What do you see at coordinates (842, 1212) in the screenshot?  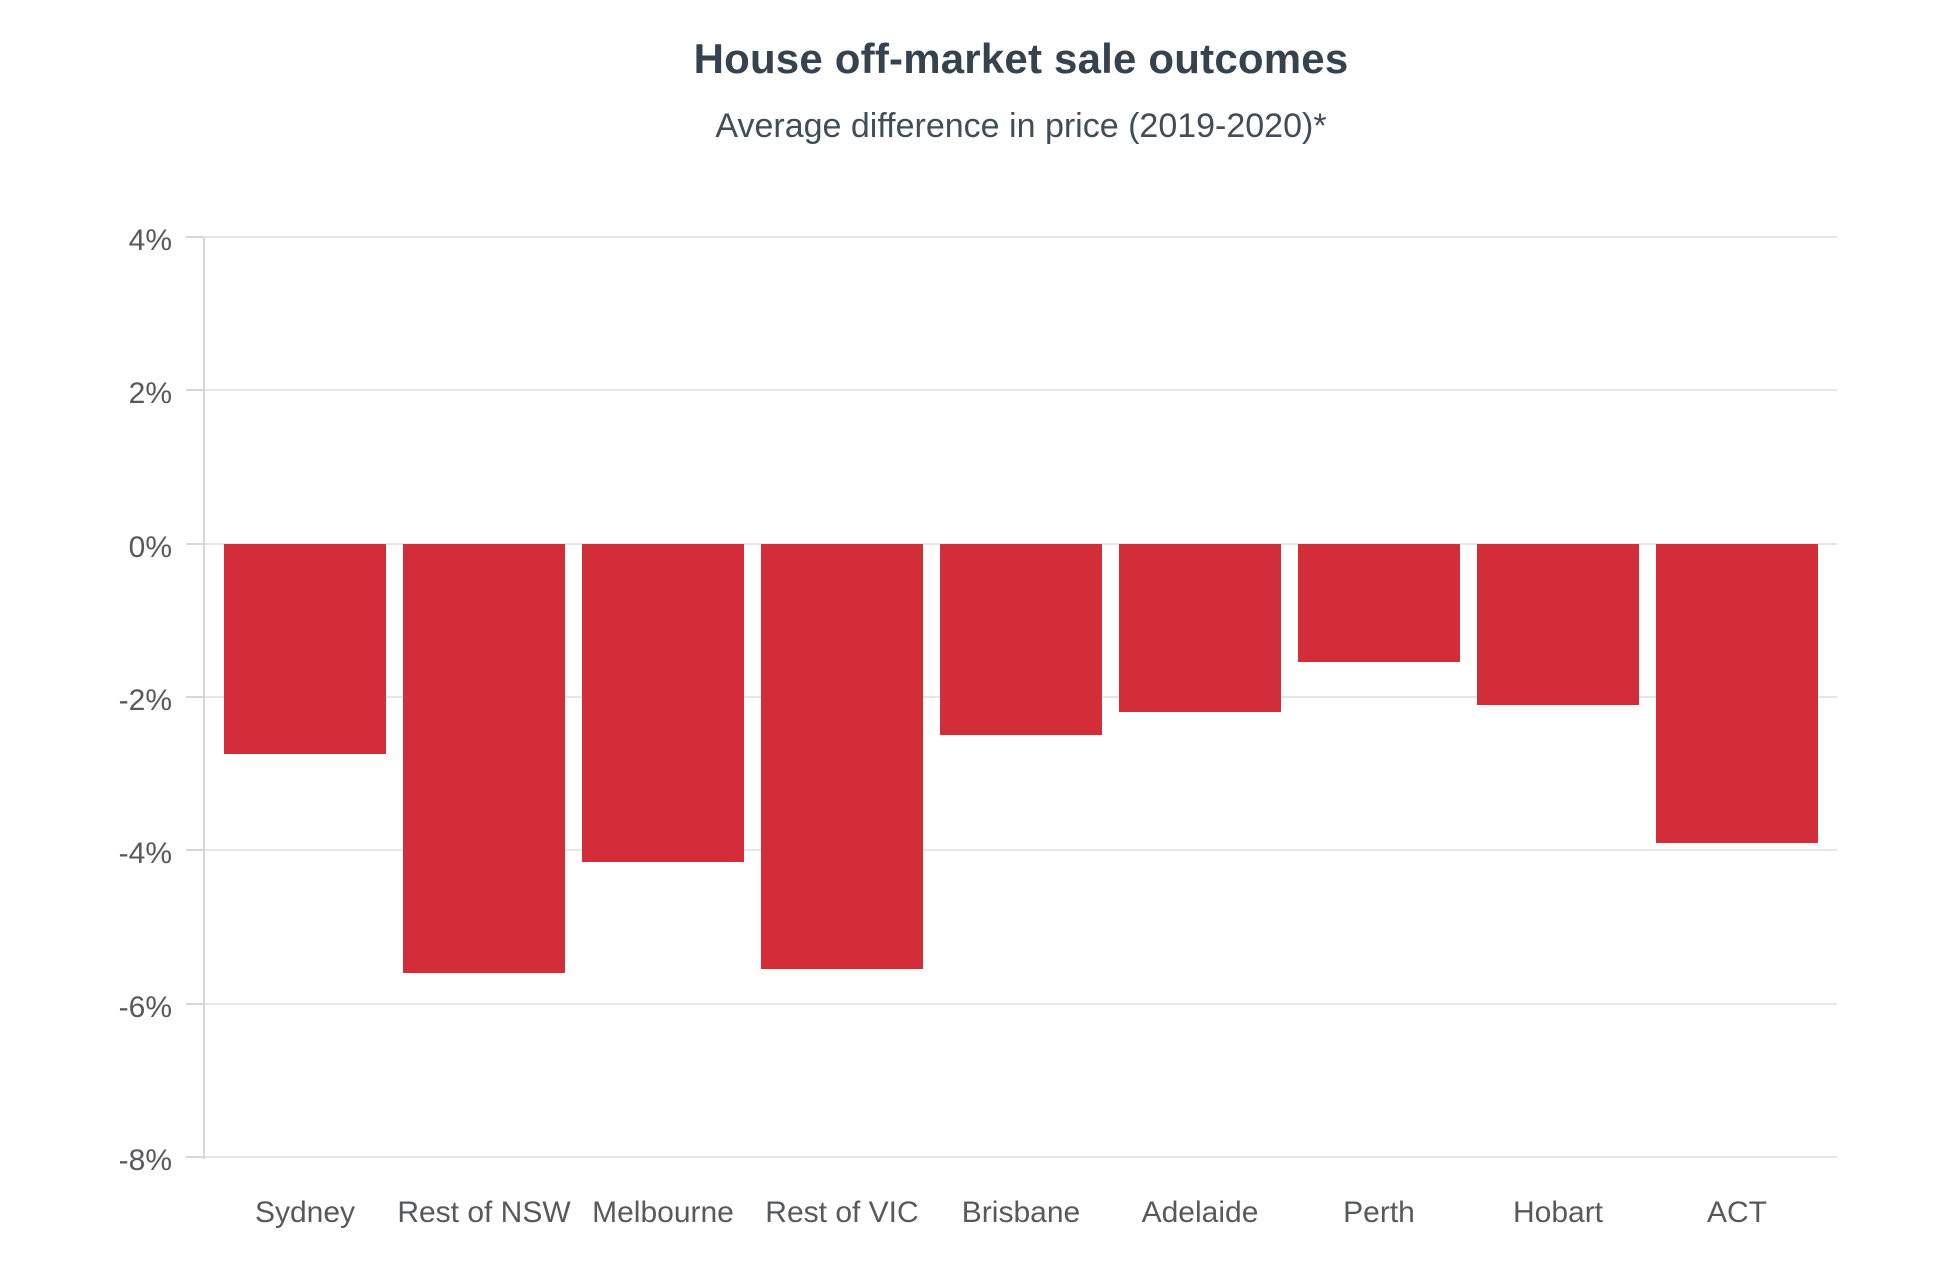 I see `x-tick-label-rest-of-vic: Rest of VIC` at bounding box center [842, 1212].